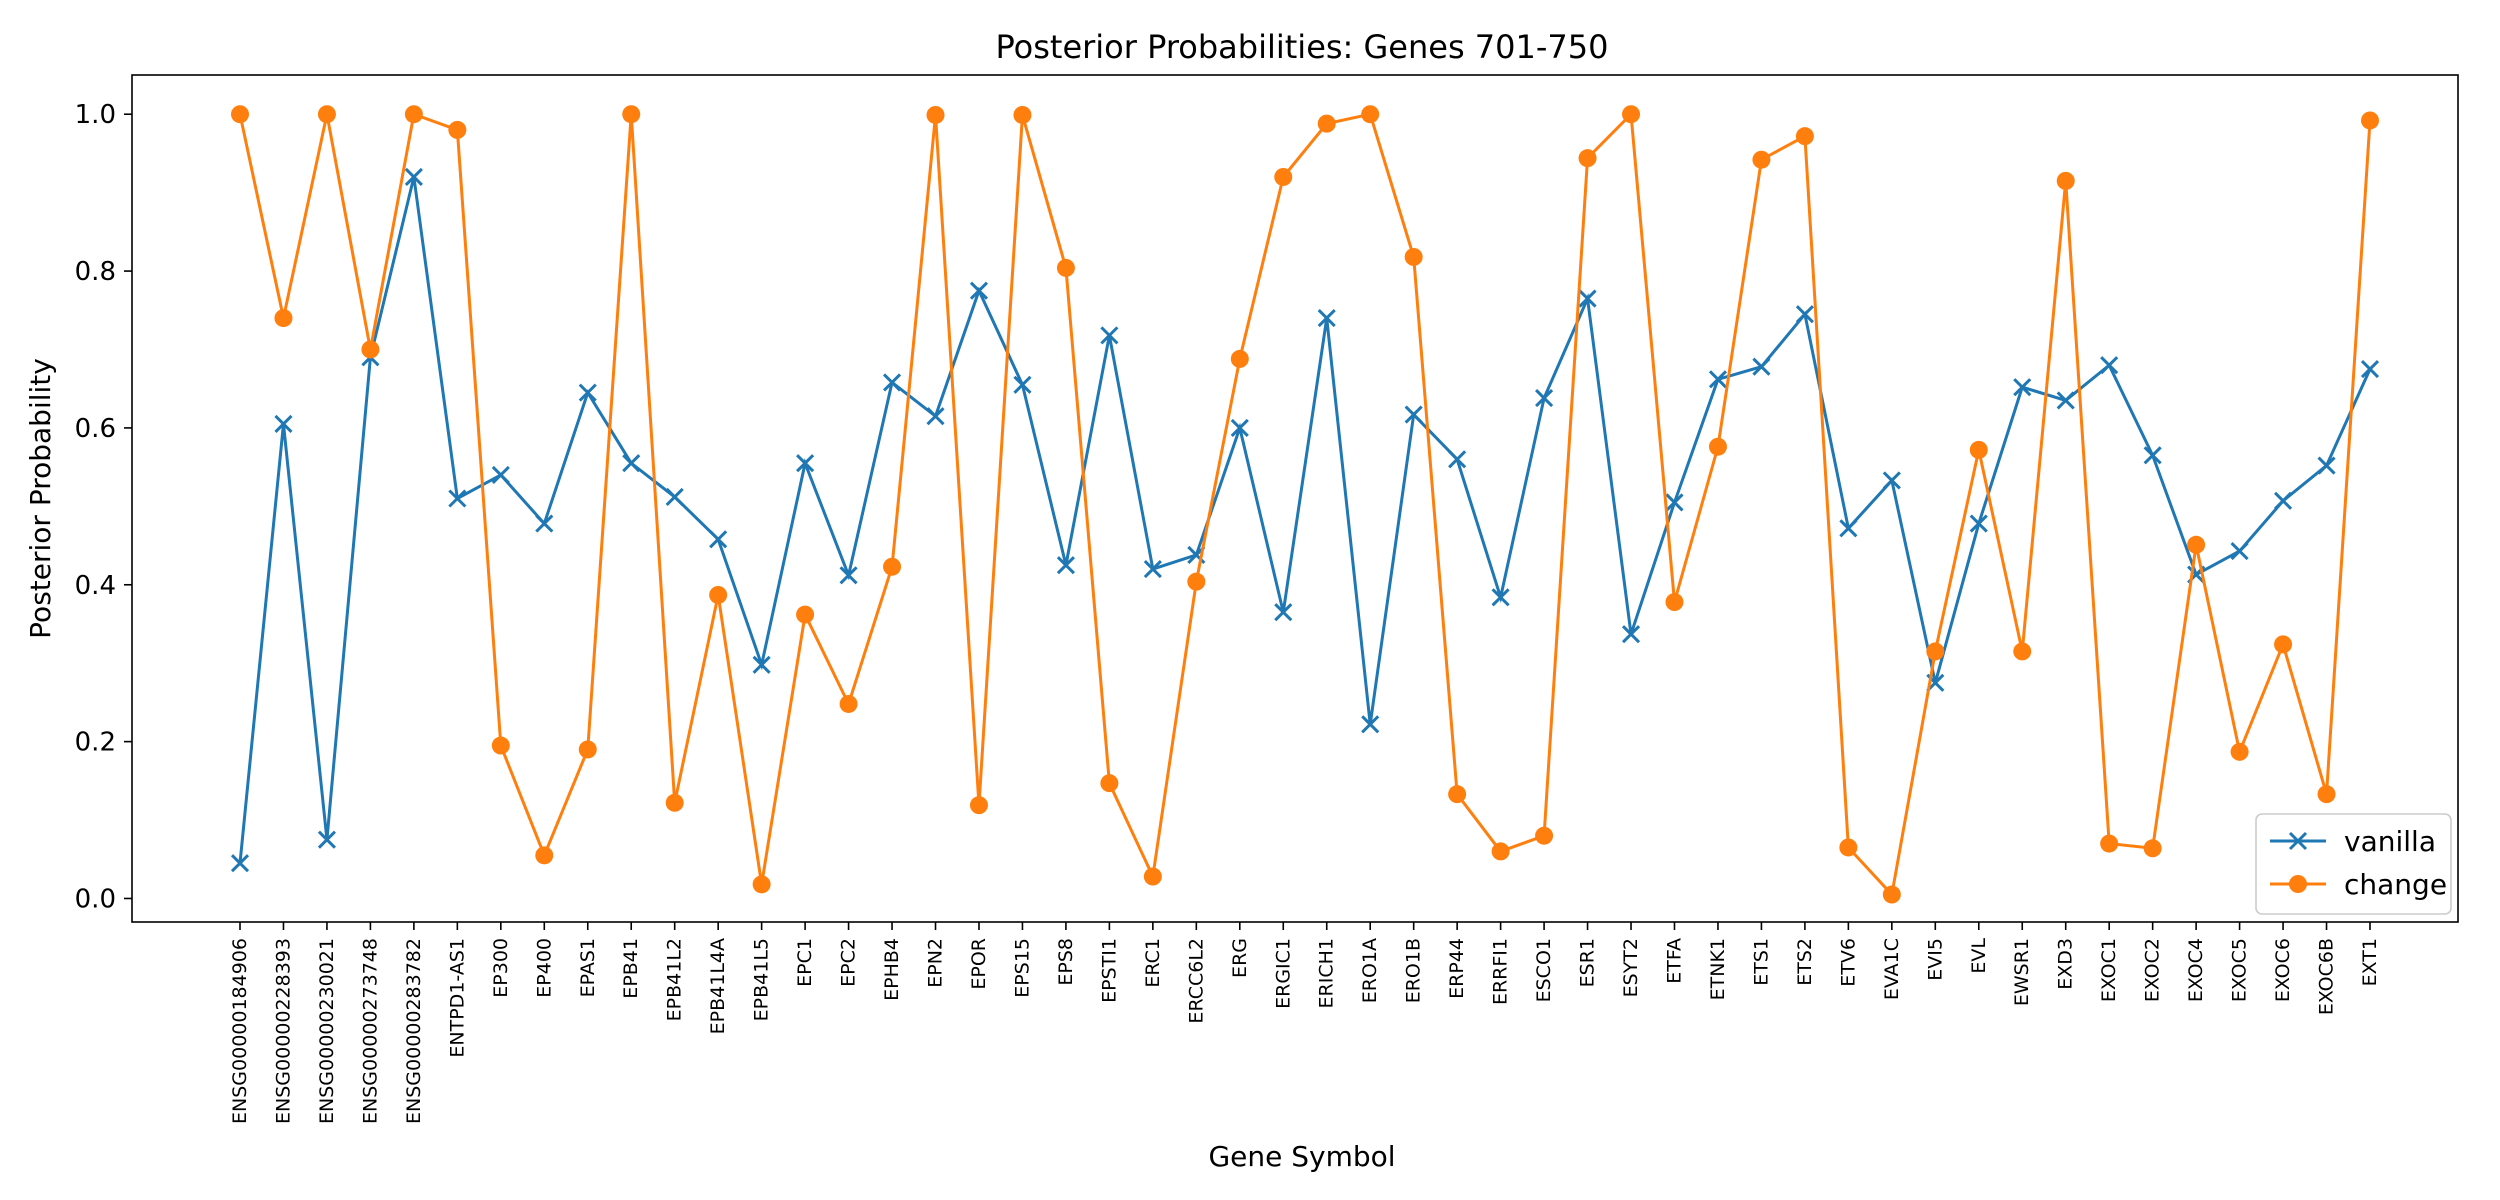  What do you see at coordinates (1327, 973) in the screenshot?
I see `x-tick-label-25: ERICH1` at bounding box center [1327, 973].